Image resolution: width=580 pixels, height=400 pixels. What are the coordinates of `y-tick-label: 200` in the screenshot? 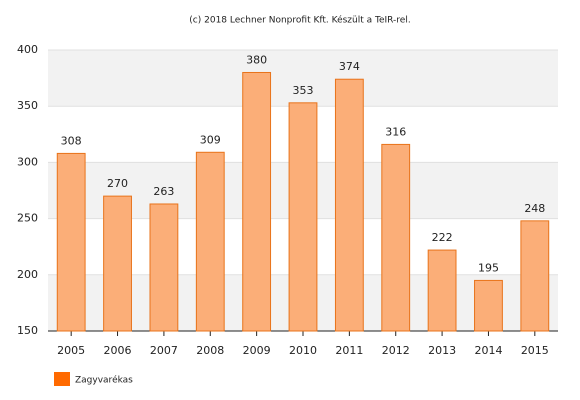 It's located at (27, 274).